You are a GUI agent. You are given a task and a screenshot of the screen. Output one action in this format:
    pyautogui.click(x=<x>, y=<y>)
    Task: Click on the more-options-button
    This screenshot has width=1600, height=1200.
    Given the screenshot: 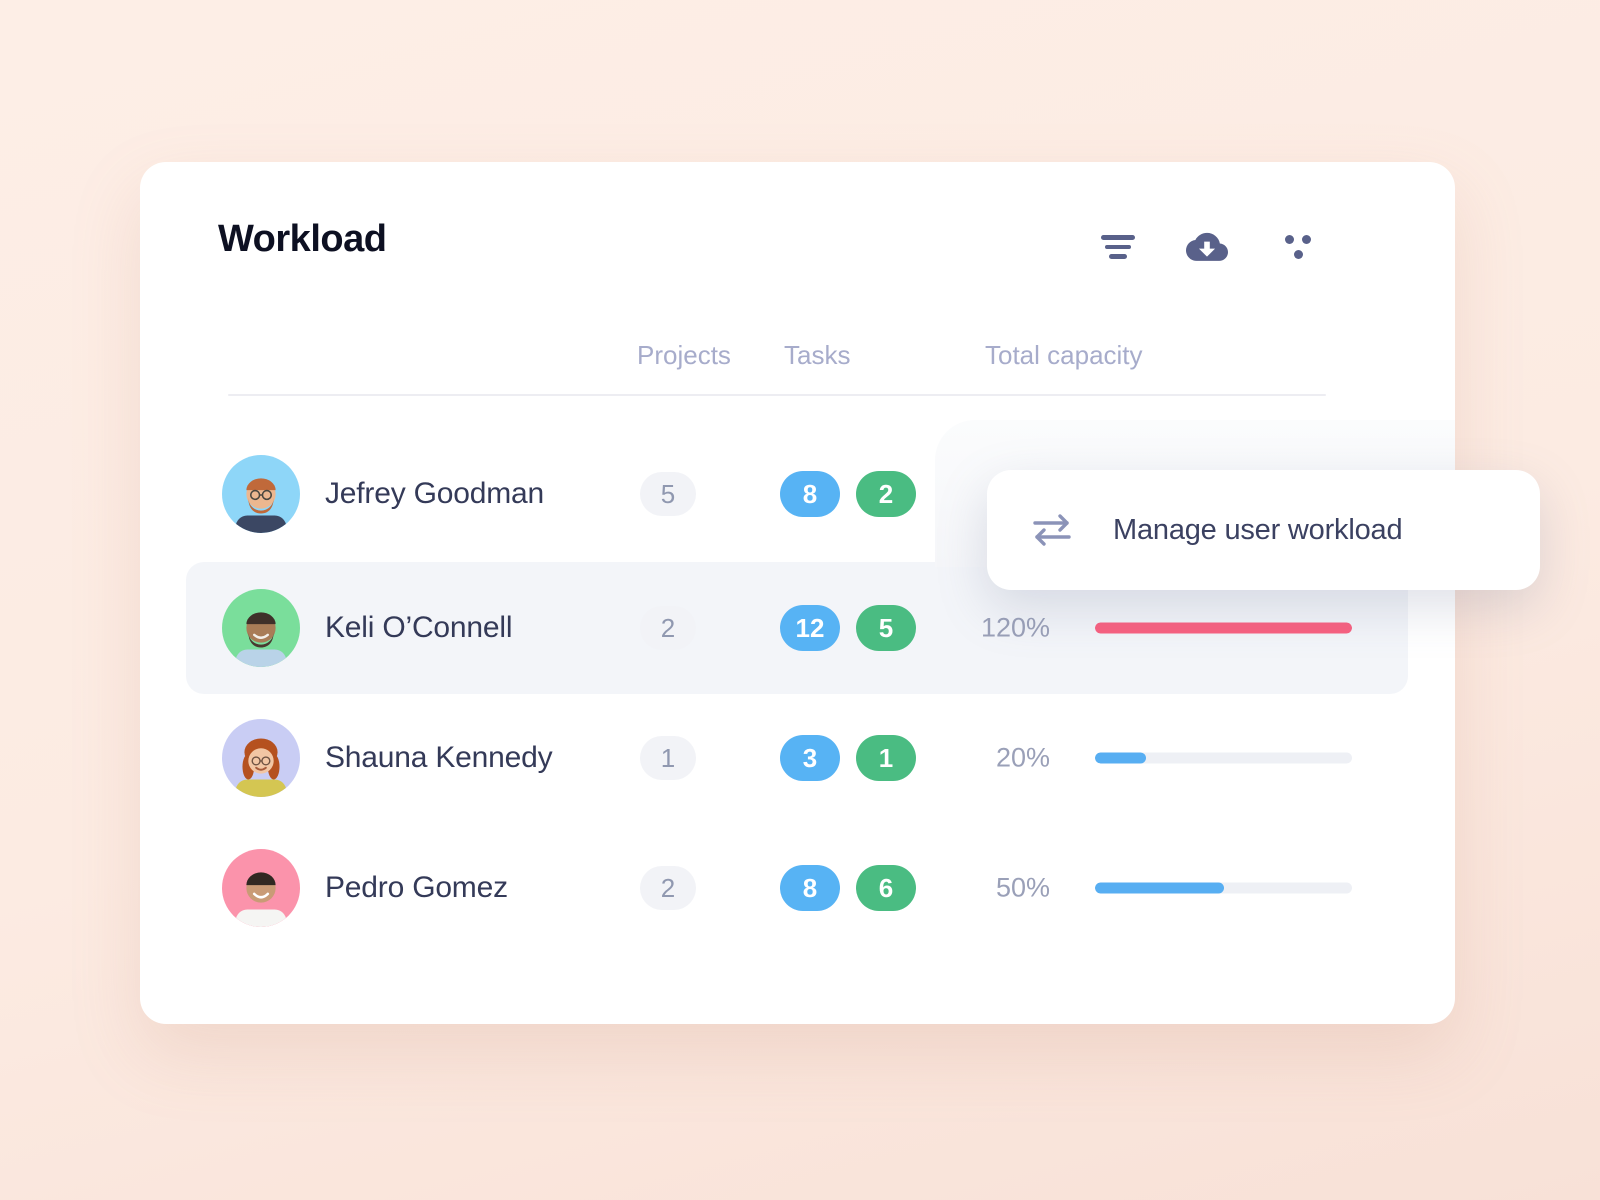 What is the action you would take?
    pyautogui.click(x=1298, y=247)
    